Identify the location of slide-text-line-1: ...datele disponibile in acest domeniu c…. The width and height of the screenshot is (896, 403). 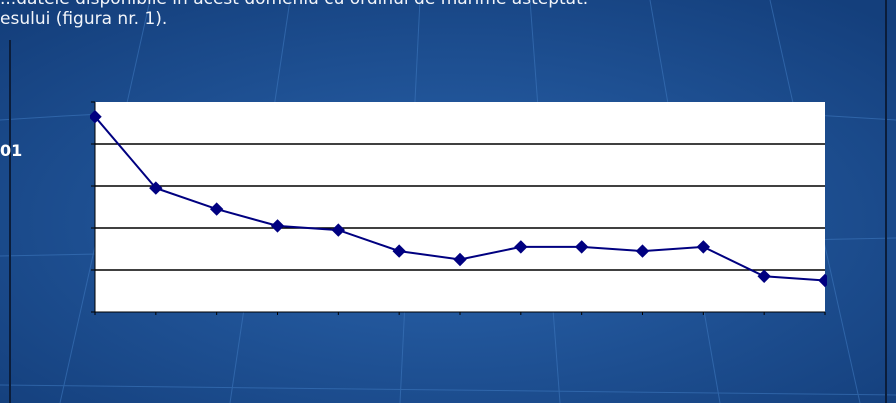
(294, 4).